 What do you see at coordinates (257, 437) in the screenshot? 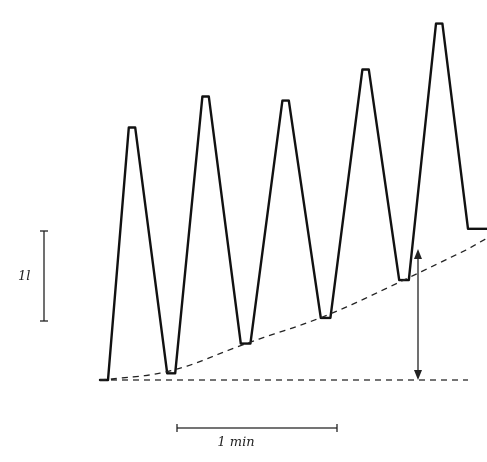
I see `time-scale-bar: 1 min` at bounding box center [257, 437].